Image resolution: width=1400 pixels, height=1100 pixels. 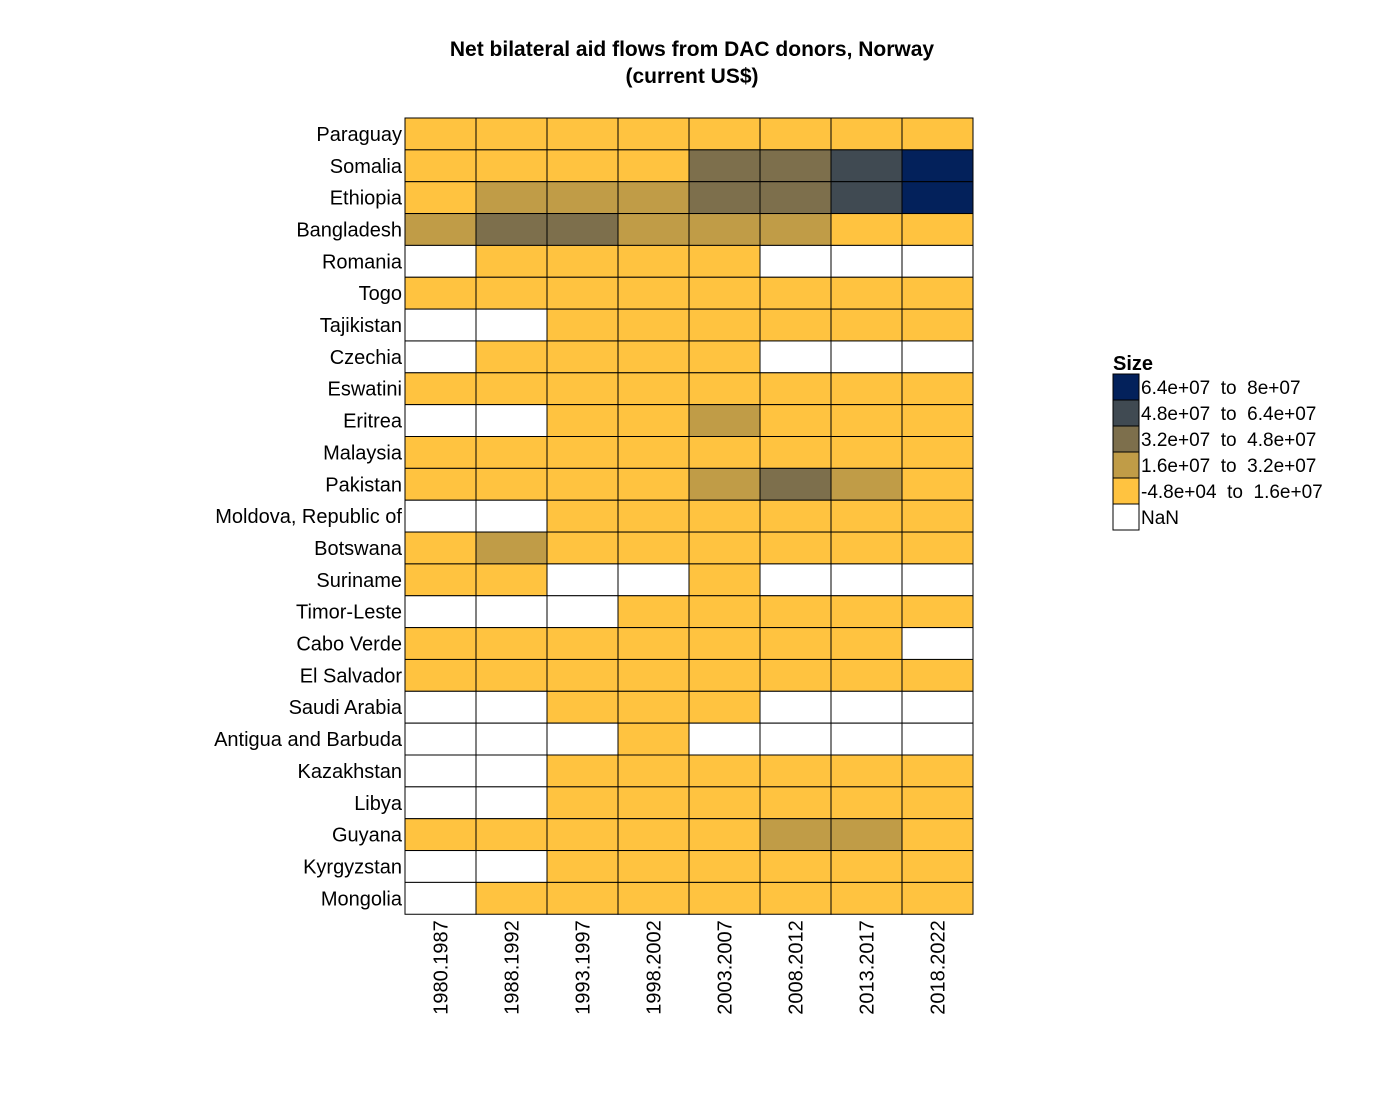 I want to click on y-tick-label: Moldova, Republic of, so click(x=308, y=517).